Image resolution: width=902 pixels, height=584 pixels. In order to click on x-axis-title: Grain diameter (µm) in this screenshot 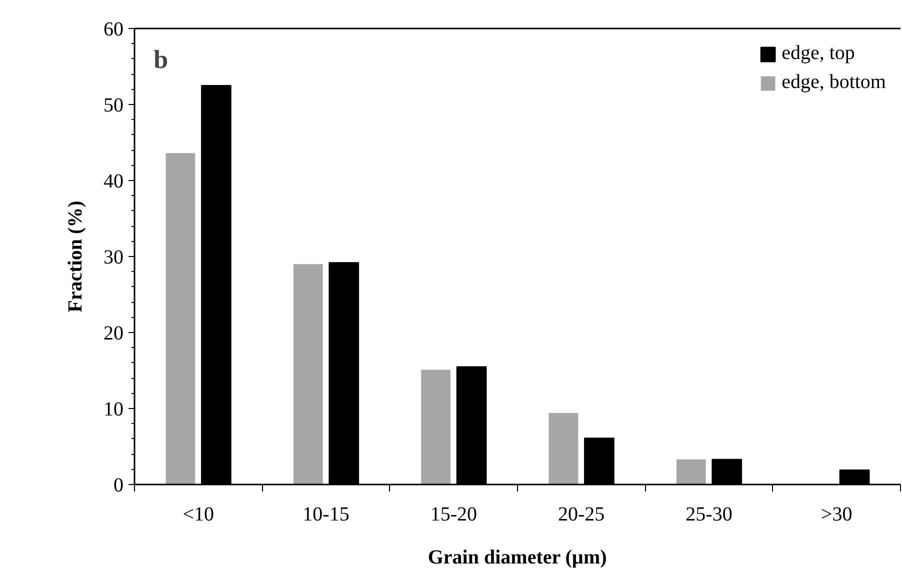, I will do `click(517, 557)`.